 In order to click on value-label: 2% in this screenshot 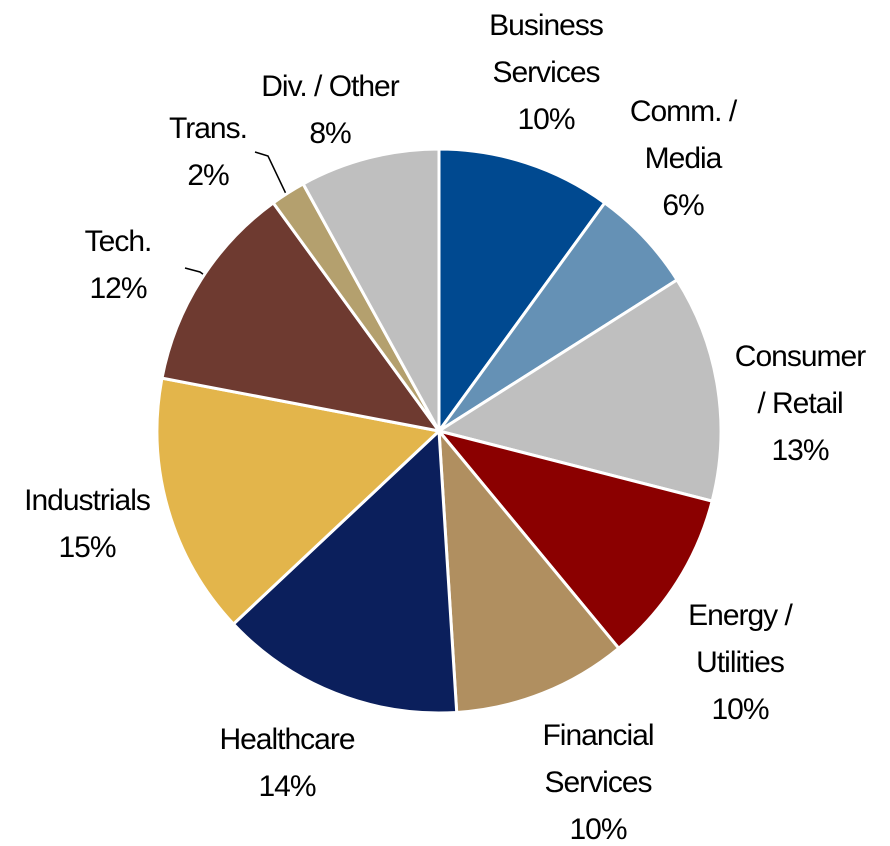, I will do `click(208, 175)`.